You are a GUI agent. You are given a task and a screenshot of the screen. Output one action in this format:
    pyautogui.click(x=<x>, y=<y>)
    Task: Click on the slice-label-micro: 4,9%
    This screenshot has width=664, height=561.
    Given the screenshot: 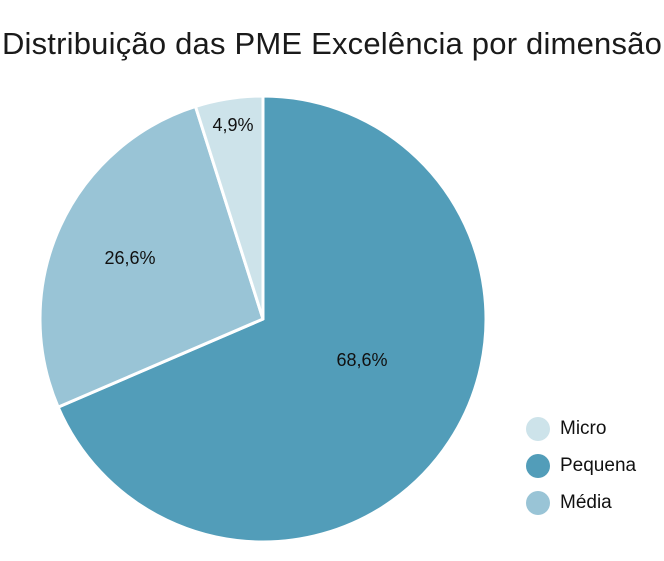 What is the action you would take?
    pyautogui.click(x=232, y=125)
    